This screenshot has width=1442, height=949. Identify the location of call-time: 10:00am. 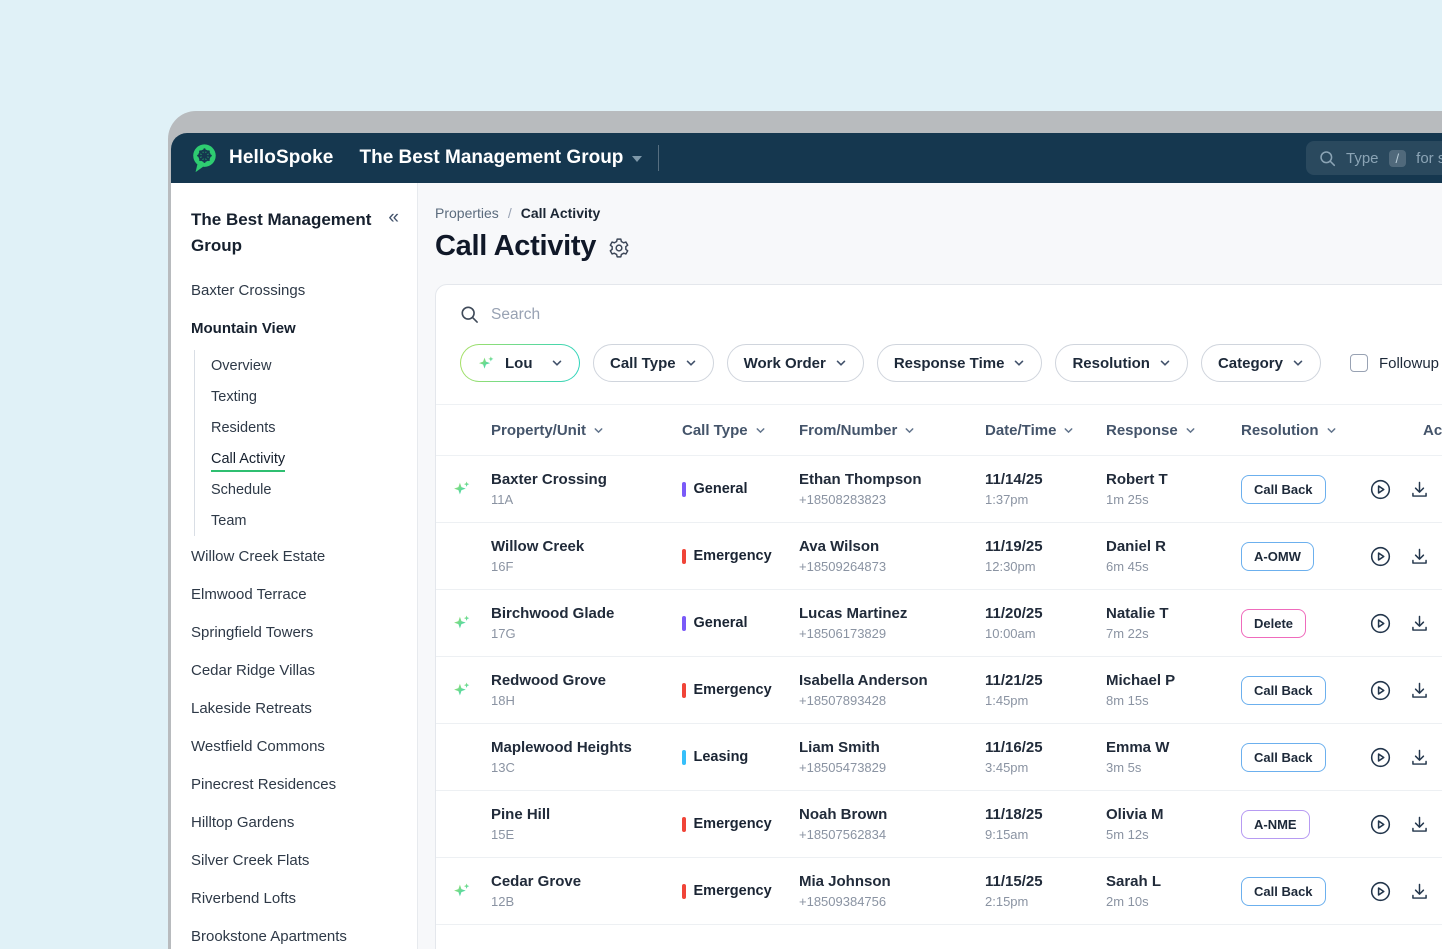
(1010, 633).